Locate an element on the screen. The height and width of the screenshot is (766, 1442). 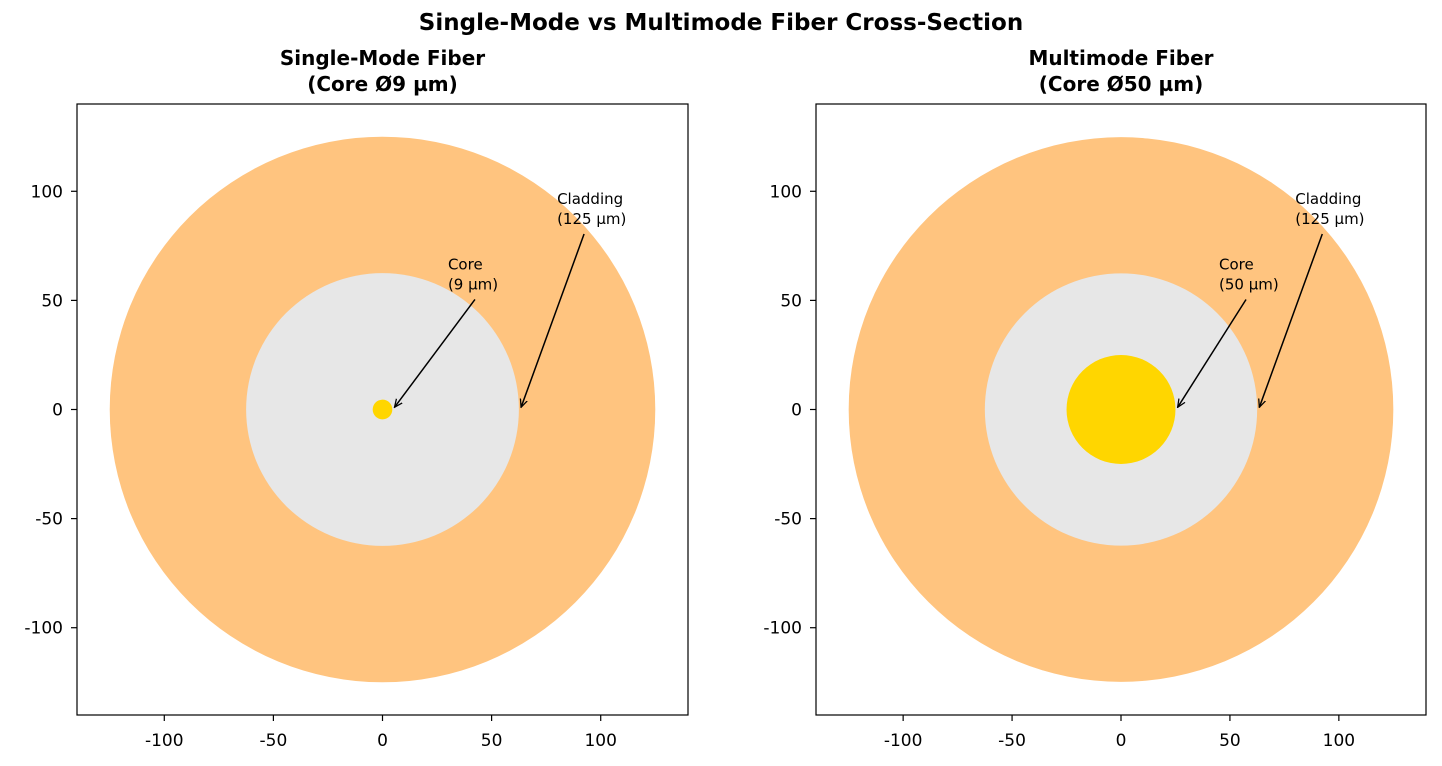
core-annotation-line: (50 µm) is located at coordinates (1249, 284).